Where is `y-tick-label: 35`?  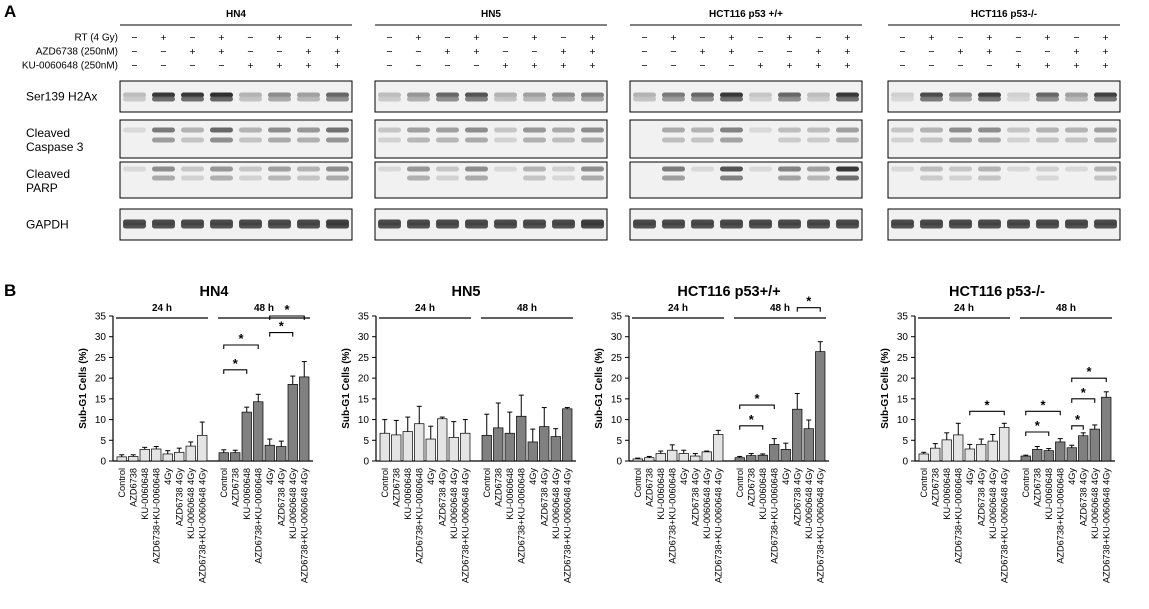
y-tick-label: 35 is located at coordinates (364, 317).